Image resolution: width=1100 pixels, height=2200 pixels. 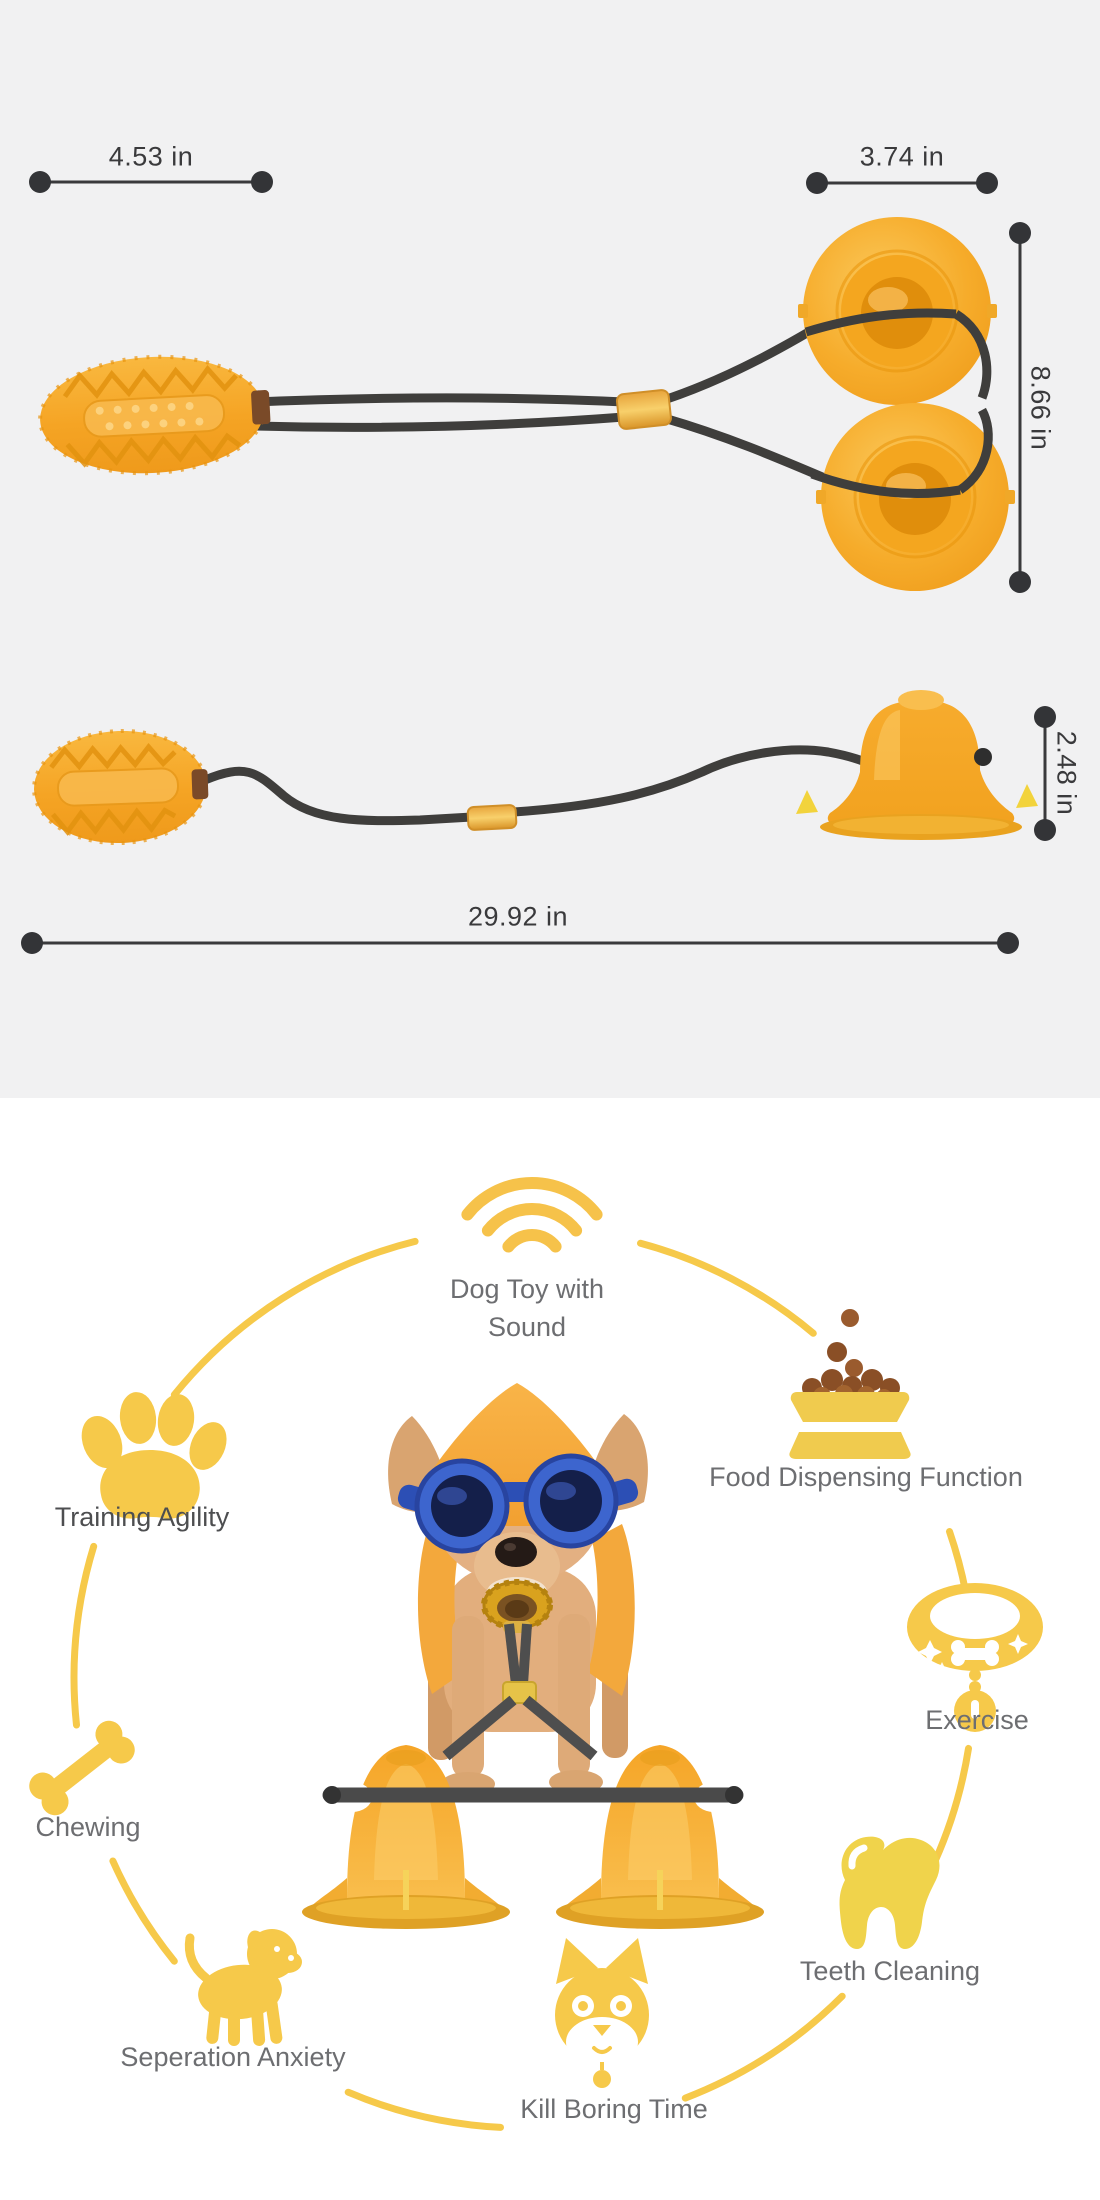 What do you see at coordinates (518, 916) in the screenshot?
I see `dimension-label-overall-length: 29.92 in` at bounding box center [518, 916].